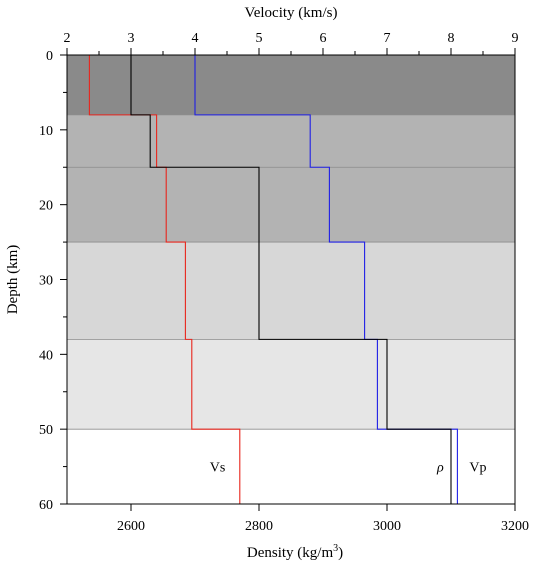  I want to click on label-vs: Vs, so click(218, 468).